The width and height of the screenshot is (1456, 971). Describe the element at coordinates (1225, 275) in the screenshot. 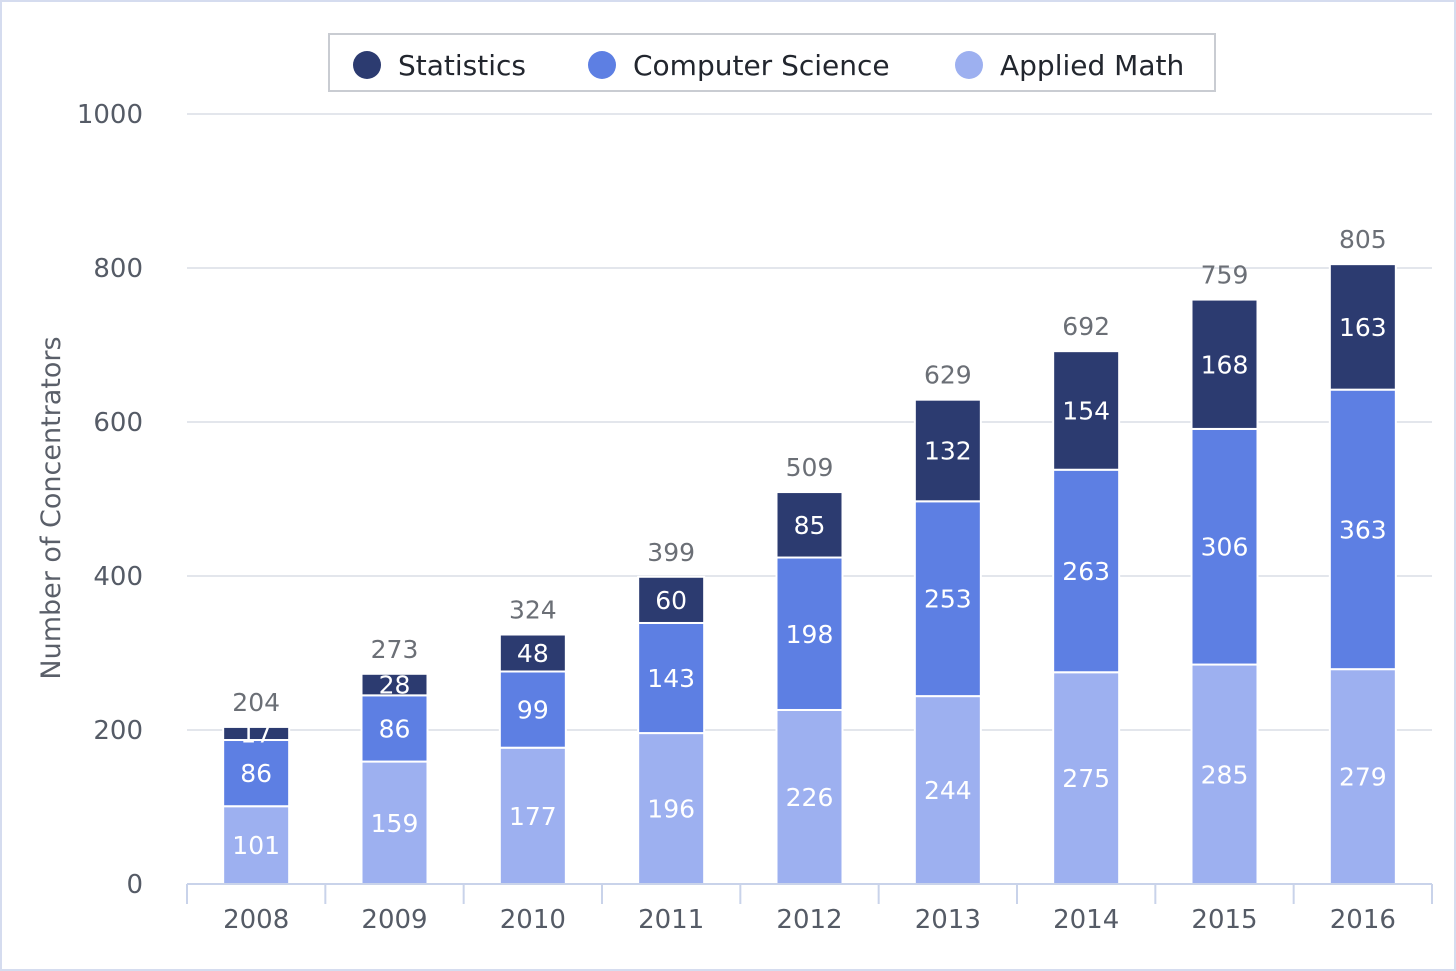

I see `total-label: 759` at that location.